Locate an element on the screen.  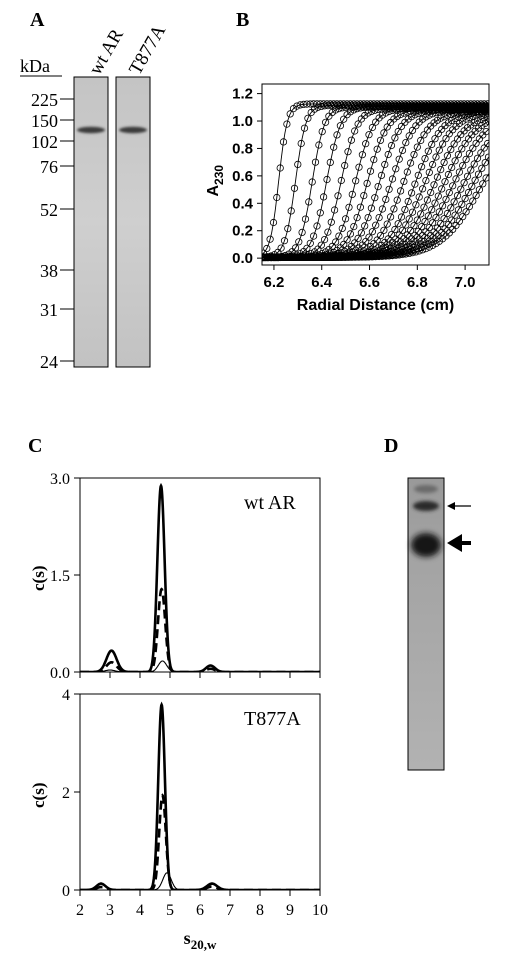
y-tick-label: 0.4 is located at coordinates (243, 203).